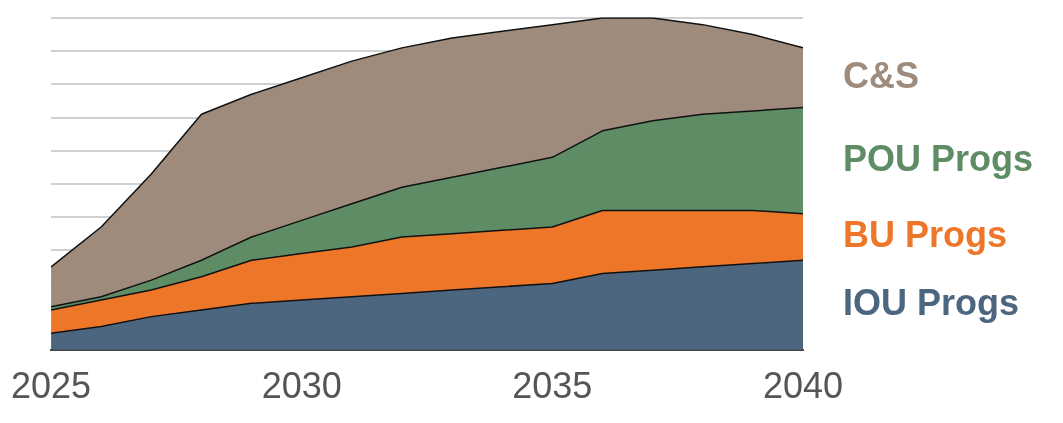 This screenshot has height=423, width=1063. What do you see at coordinates (803, 386) in the screenshot?
I see `x-tick-label: 2040` at bounding box center [803, 386].